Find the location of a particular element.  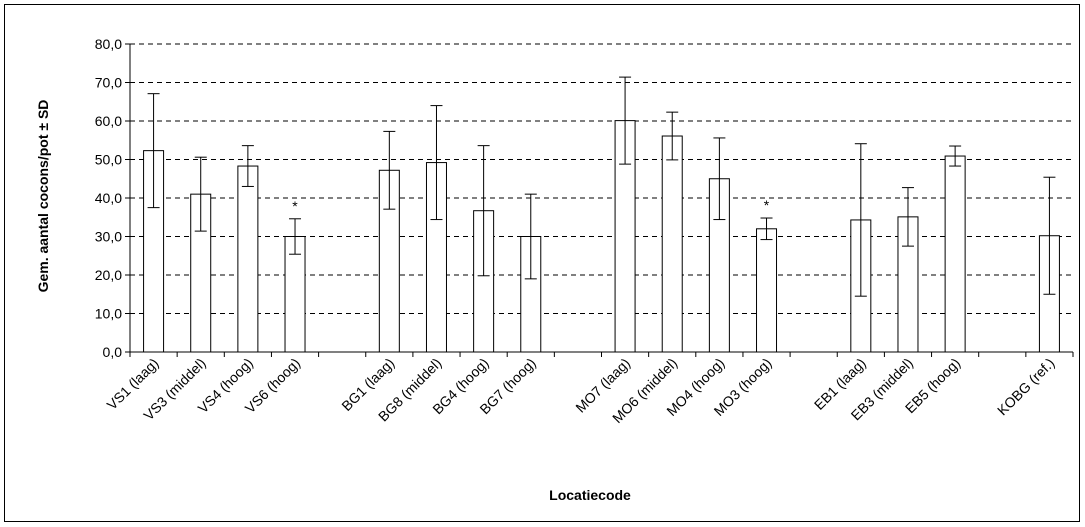

y-tick-label: 0,0 is located at coordinates (113, 352).